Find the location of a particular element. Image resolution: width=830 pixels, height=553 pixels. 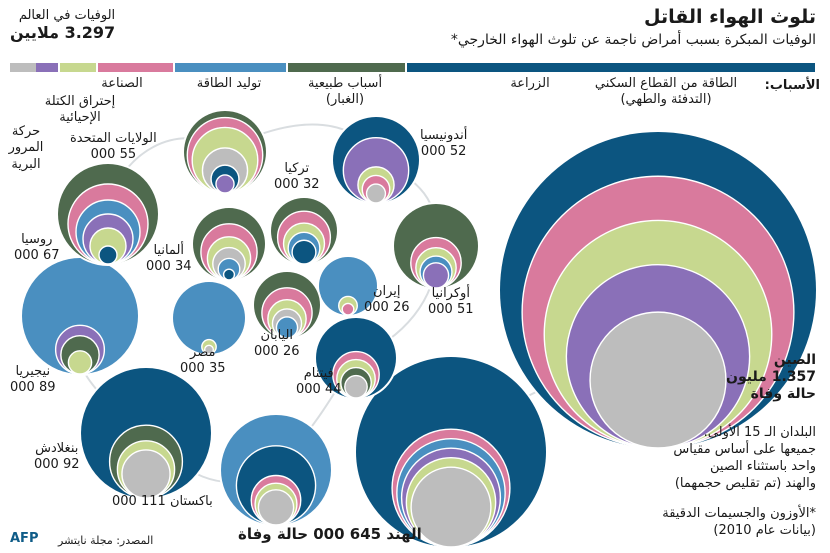

legend-bar-industry is located at coordinates (78, 67).